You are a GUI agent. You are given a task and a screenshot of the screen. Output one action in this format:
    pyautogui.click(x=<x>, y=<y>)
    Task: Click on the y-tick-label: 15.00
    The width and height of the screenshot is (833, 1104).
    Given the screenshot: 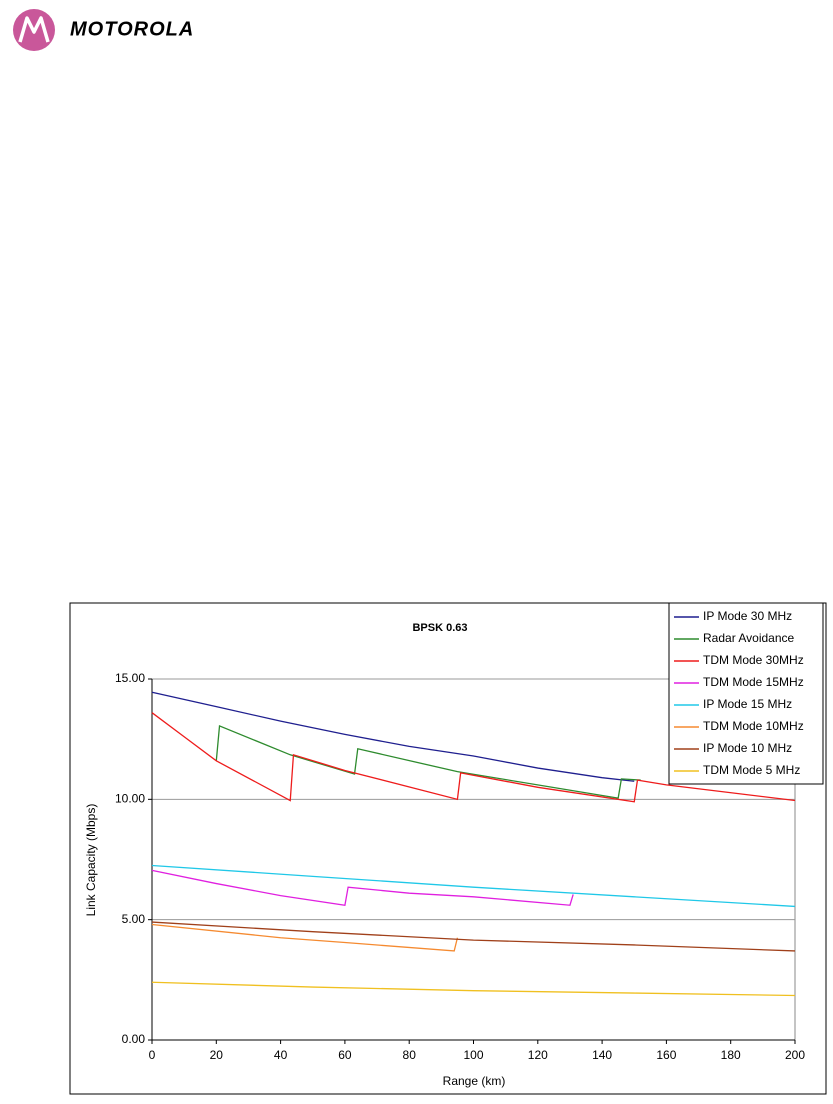 What is the action you would take?
    pyautogui.click(x=130, y=678)
    